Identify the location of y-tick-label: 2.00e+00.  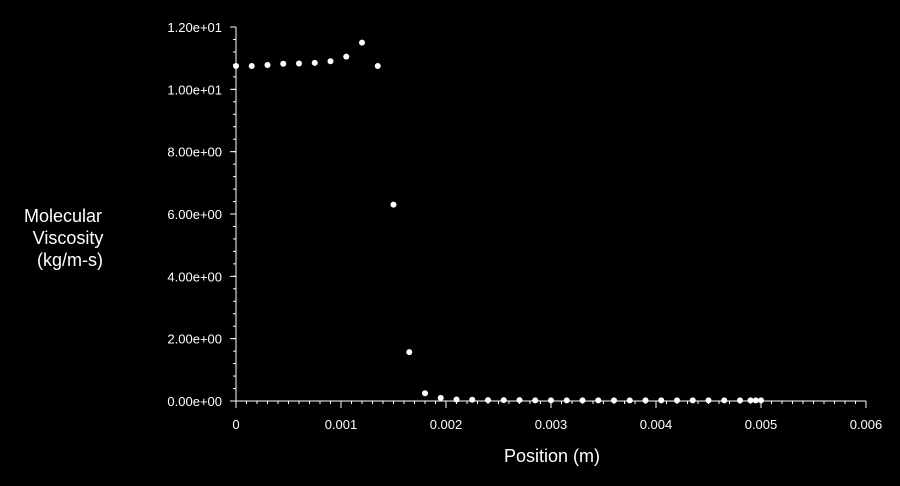
(194, 339).